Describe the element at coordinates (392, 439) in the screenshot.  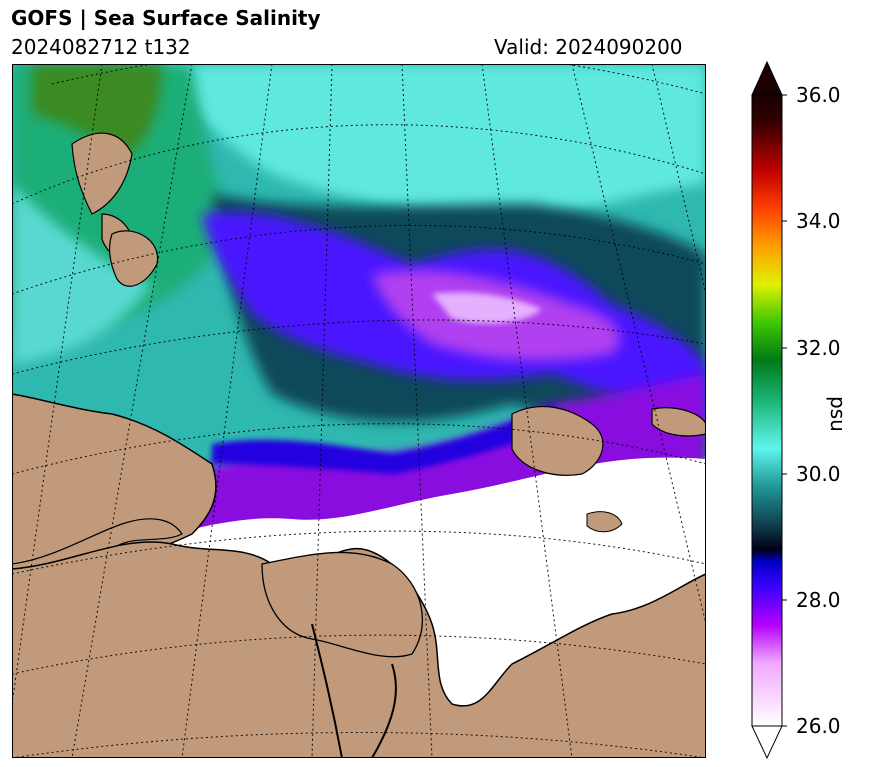
I see `blue-ribbon` at that location.